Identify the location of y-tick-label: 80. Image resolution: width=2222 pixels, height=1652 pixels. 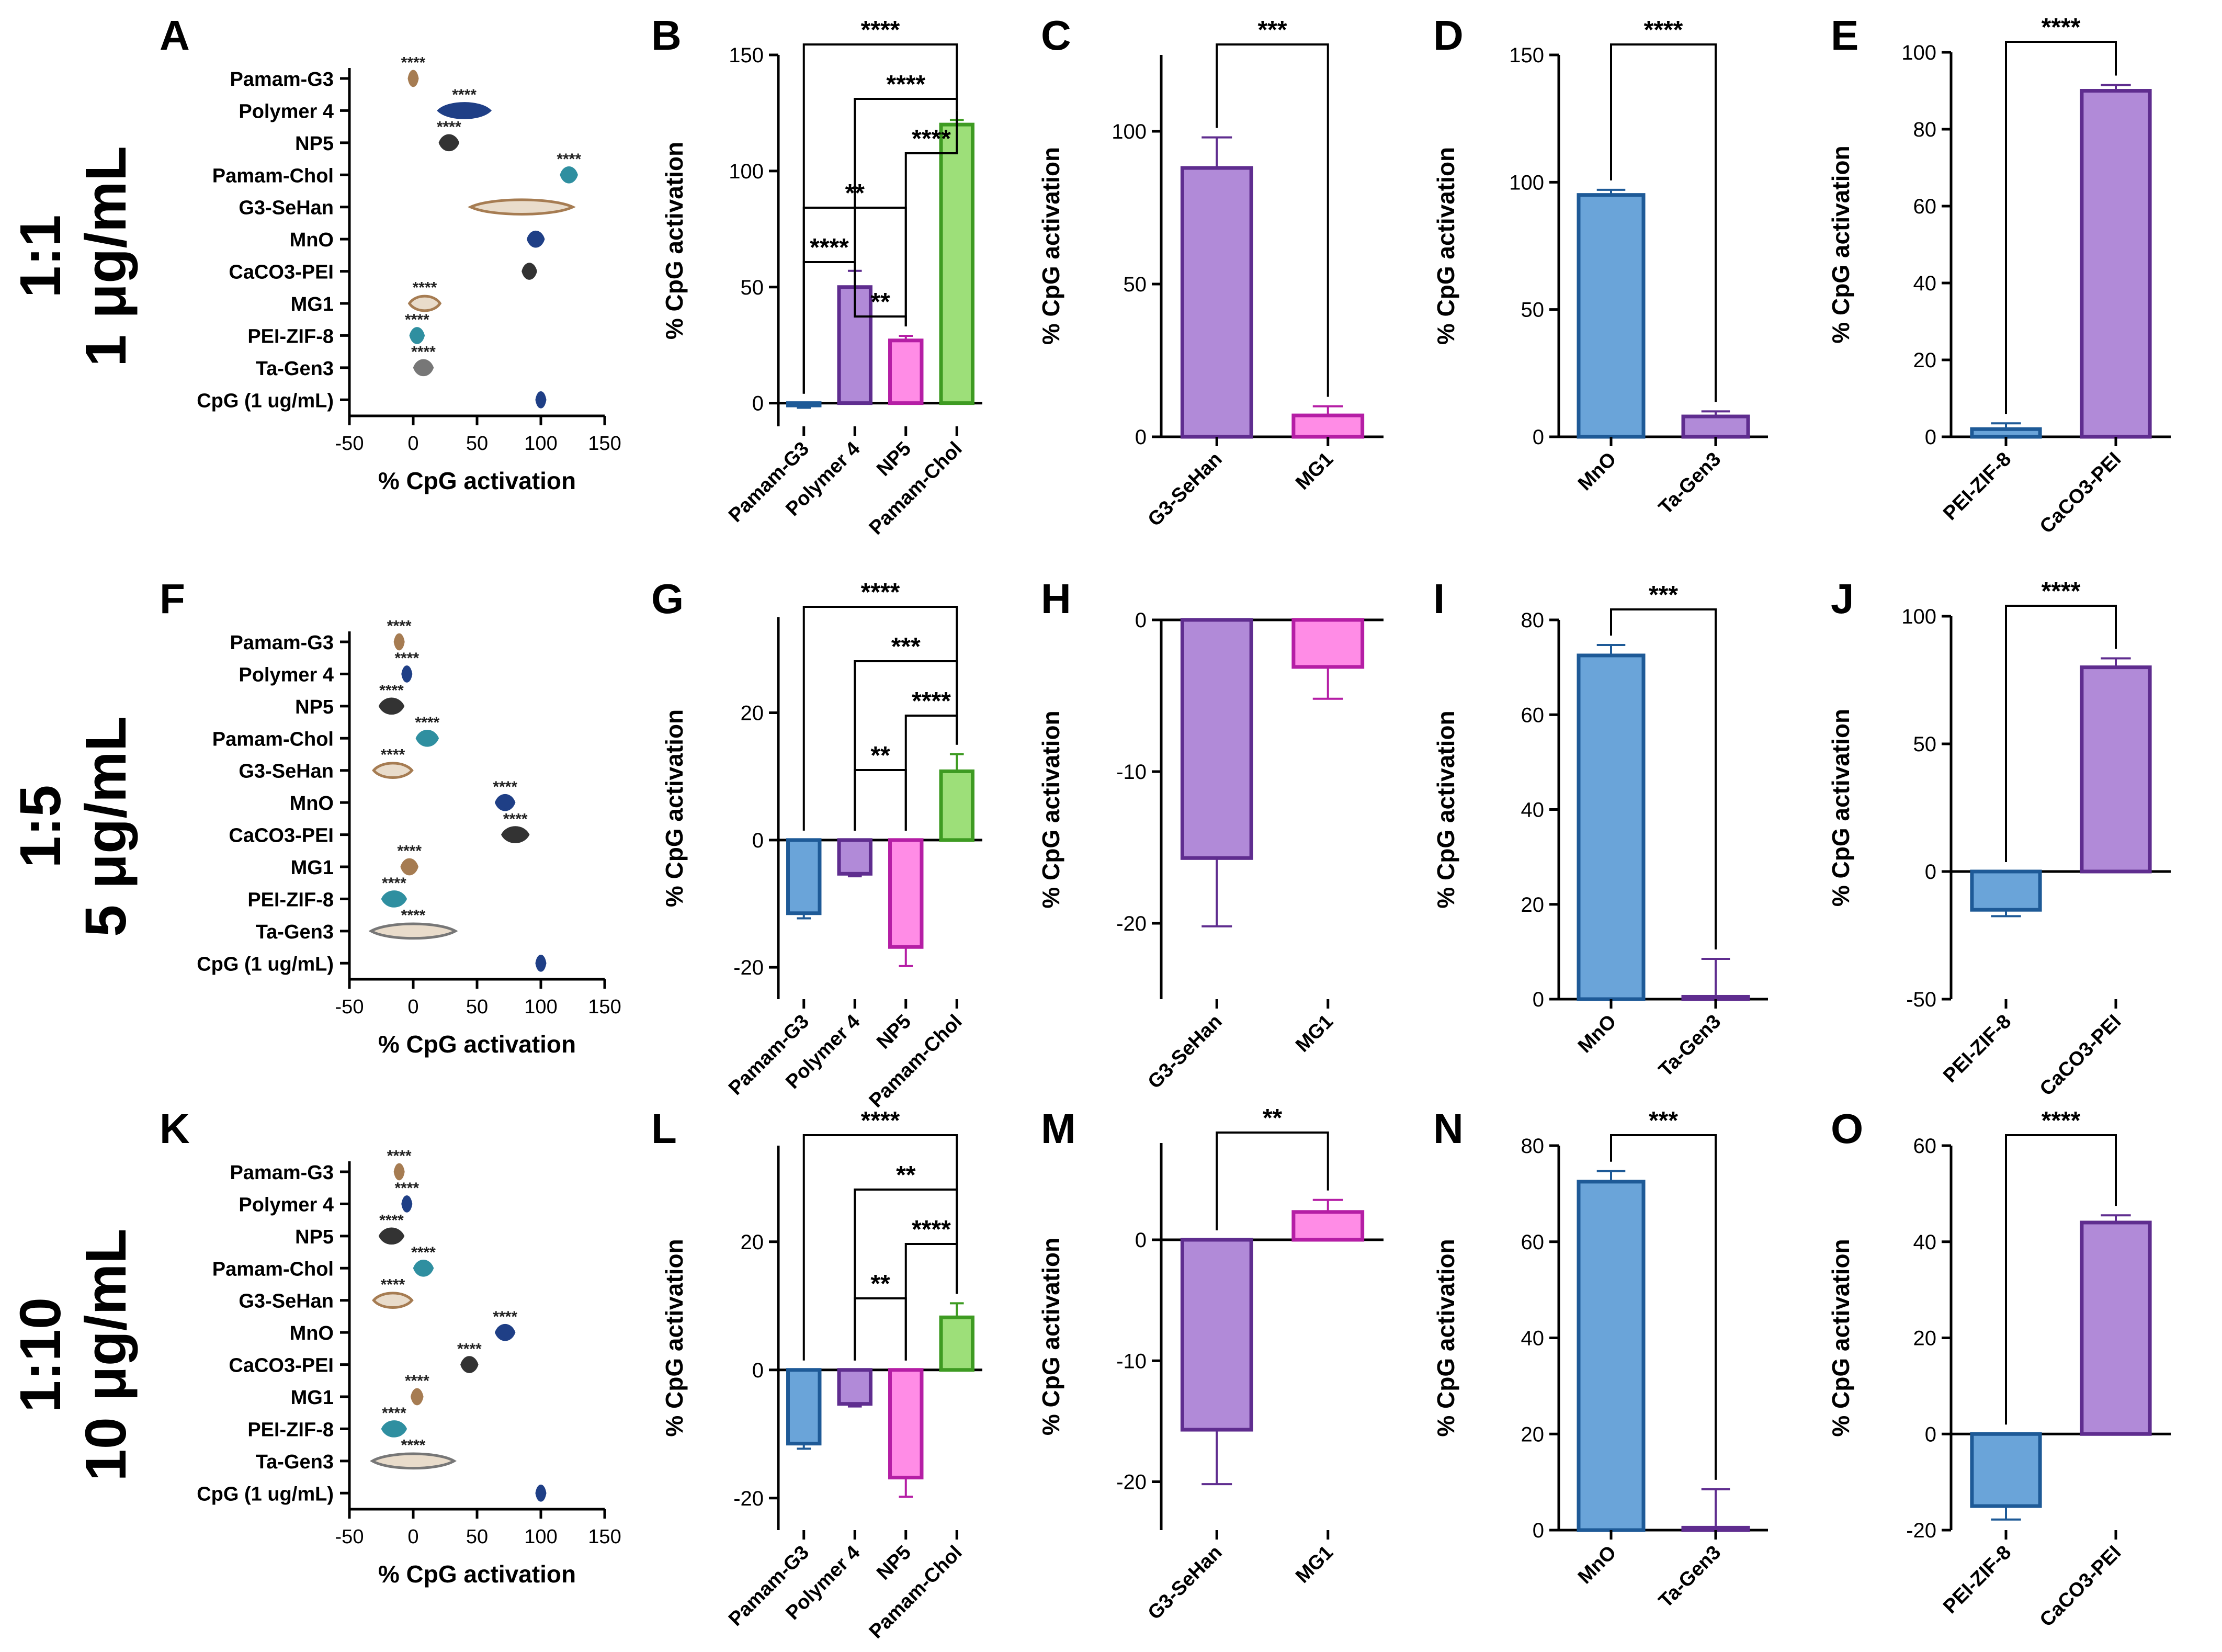
(1533, 620).